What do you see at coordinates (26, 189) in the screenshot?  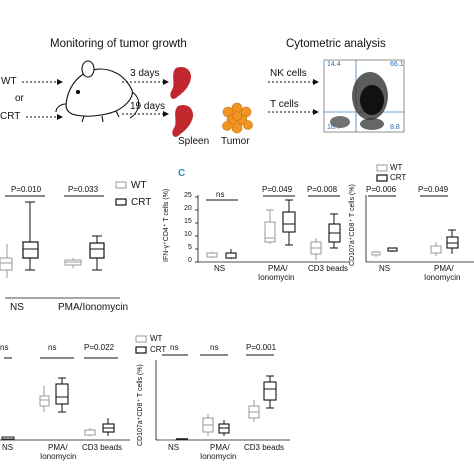 I see `panel-b-pvalue-ns: P=0.010` at bounding box center [26, 189].